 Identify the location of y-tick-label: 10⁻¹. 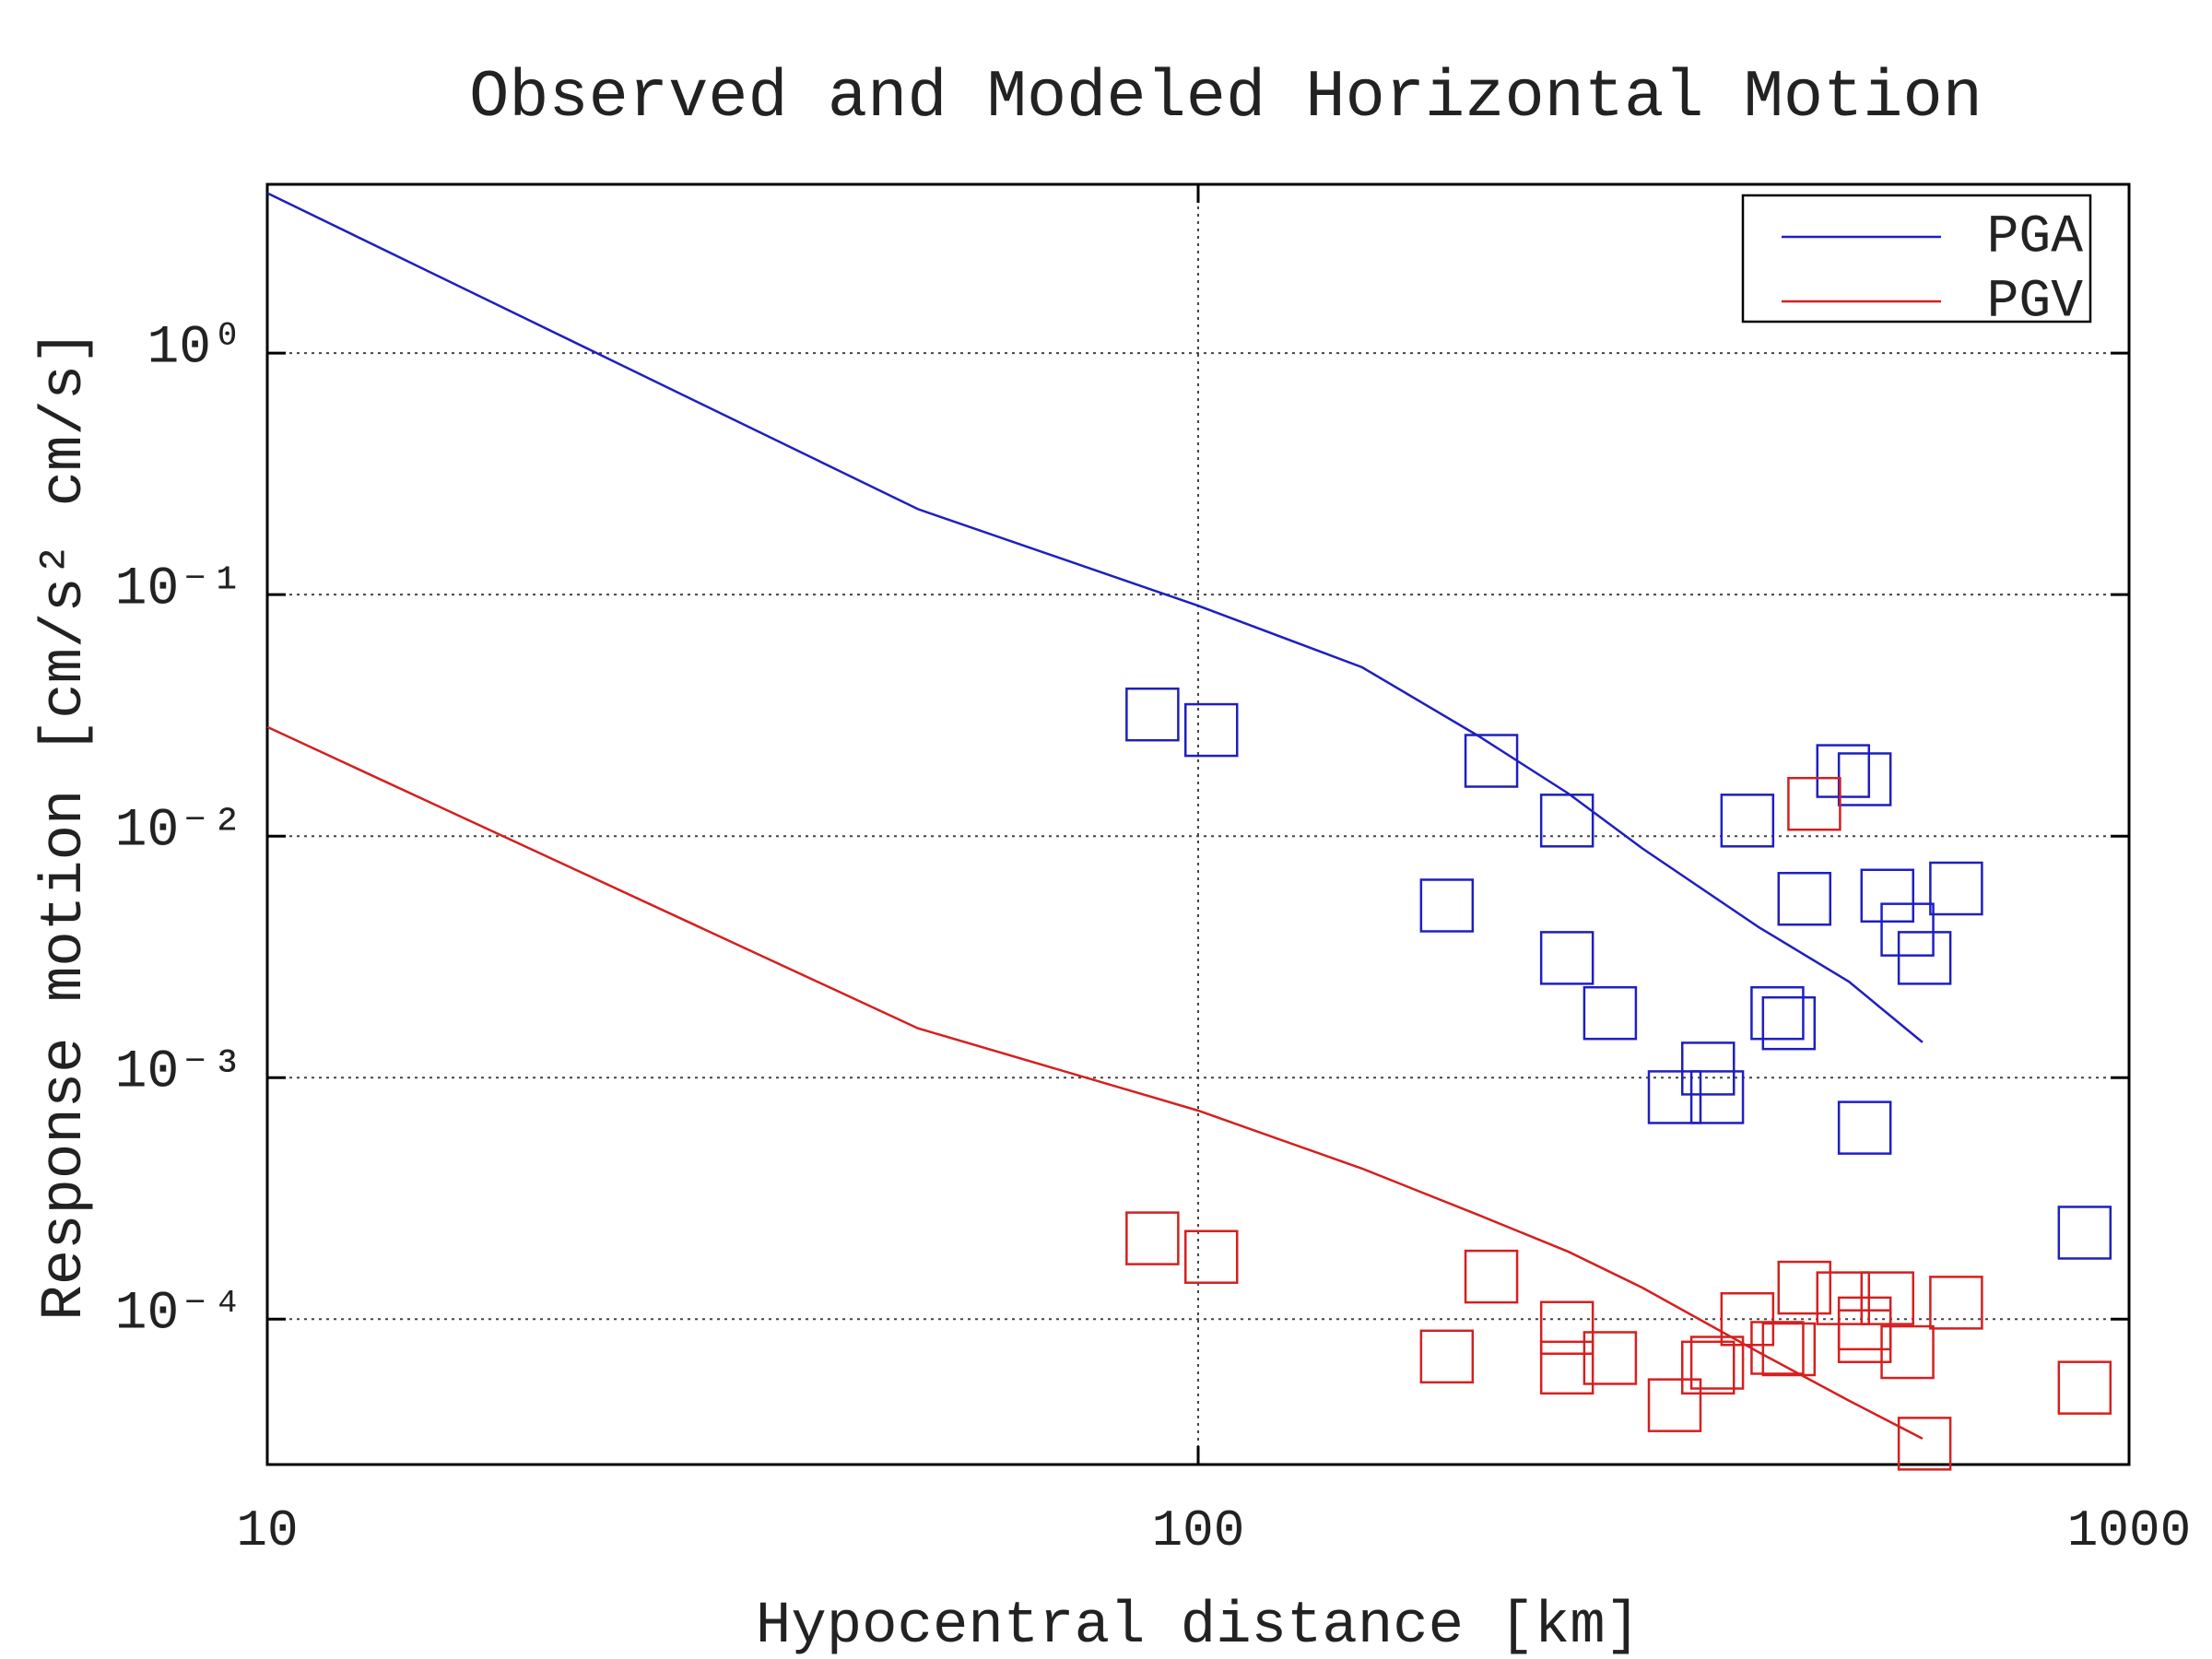
(179, 590).